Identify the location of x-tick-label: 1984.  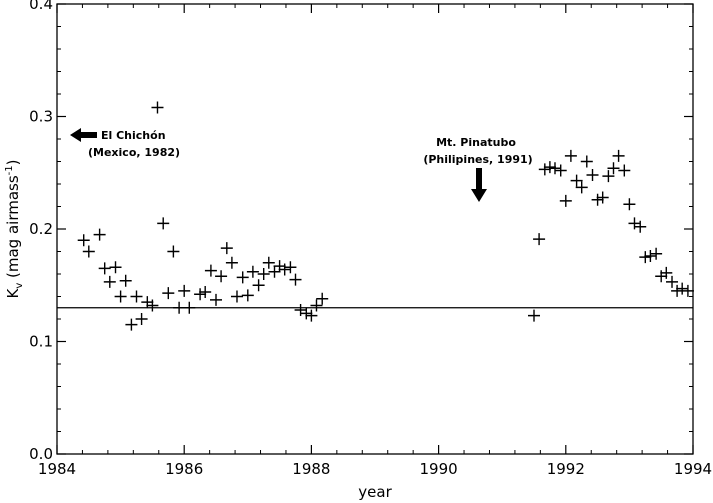
(57, 469).